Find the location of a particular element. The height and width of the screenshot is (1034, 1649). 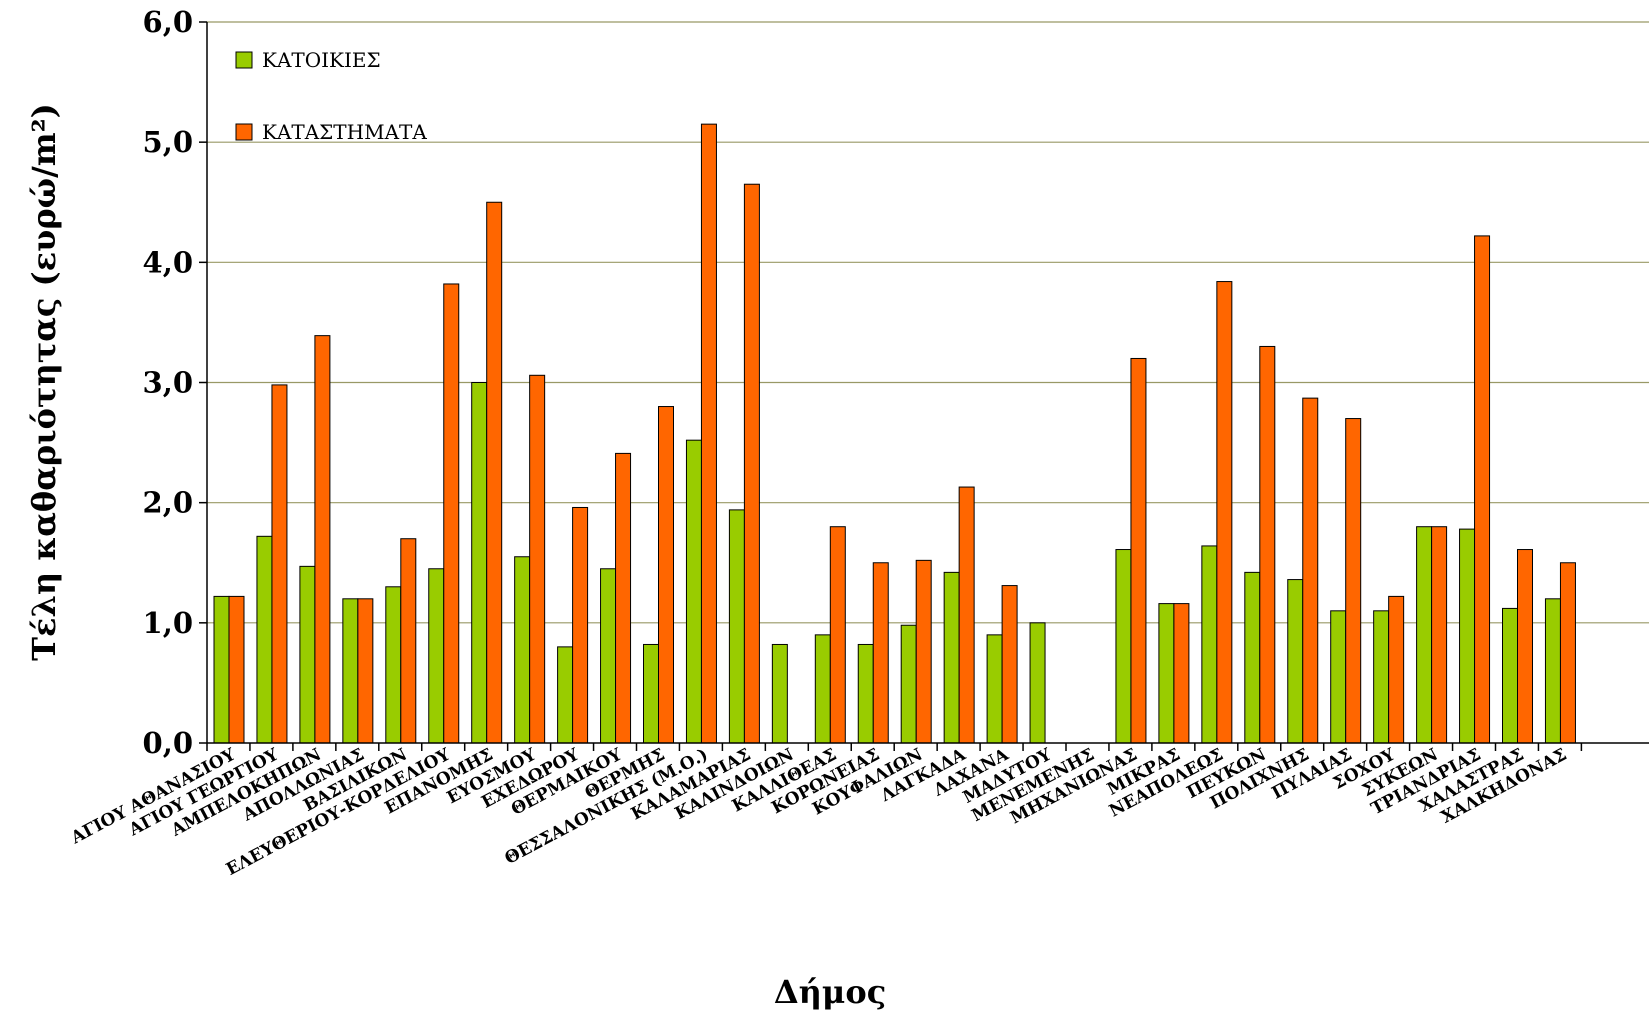

y-tick-label: 3,0 is located at coordinates (168, 383).